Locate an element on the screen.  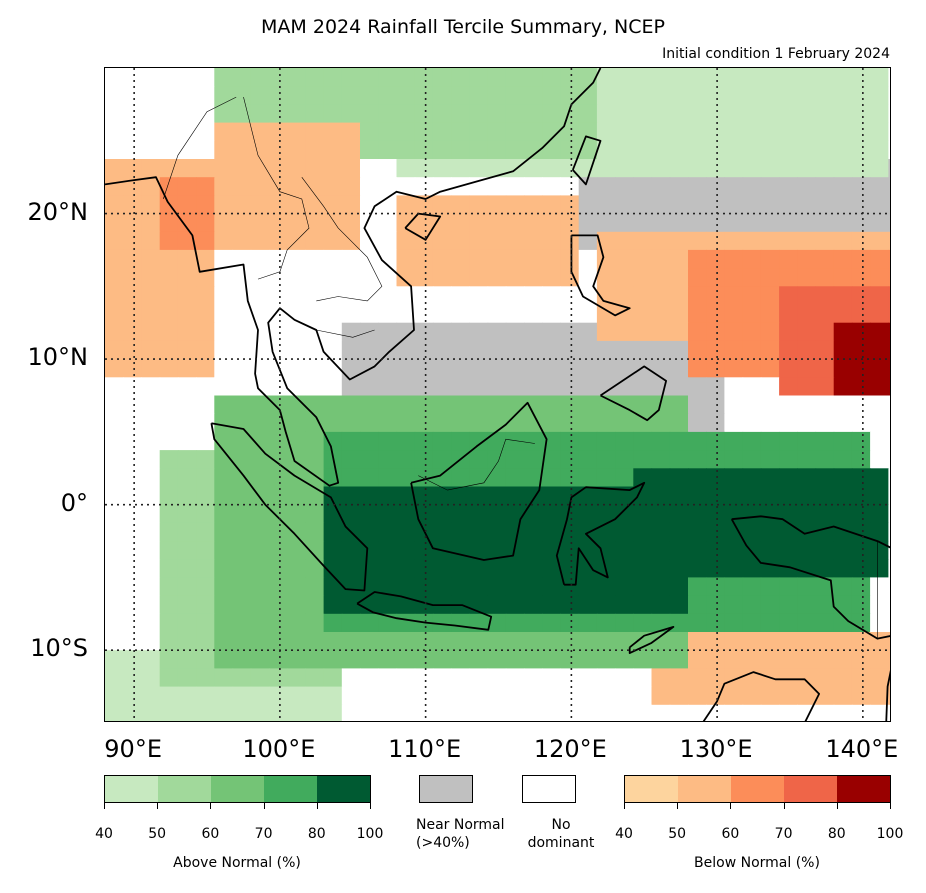
coastline is located at coordinates (289, 507).